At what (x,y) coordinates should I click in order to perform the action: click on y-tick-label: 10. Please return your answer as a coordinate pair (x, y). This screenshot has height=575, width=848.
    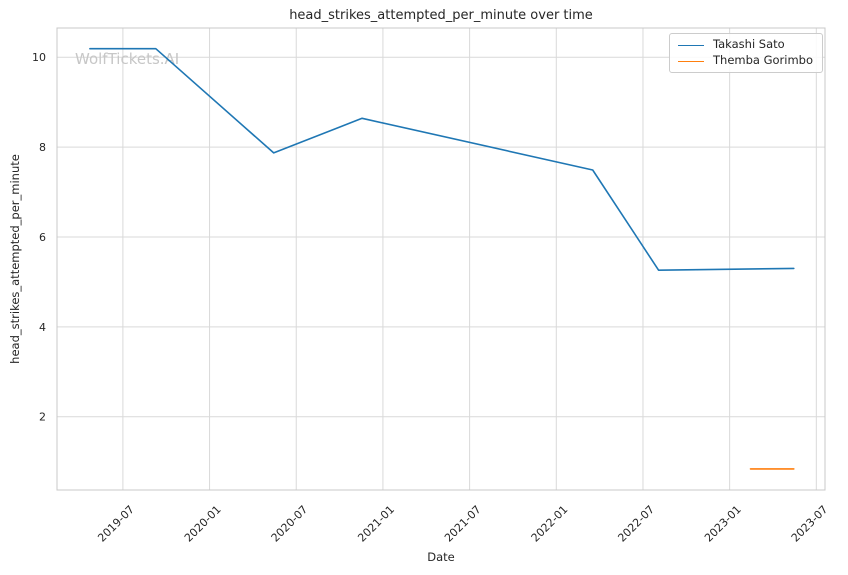
    Looking at the image, I should click on (39, 57).